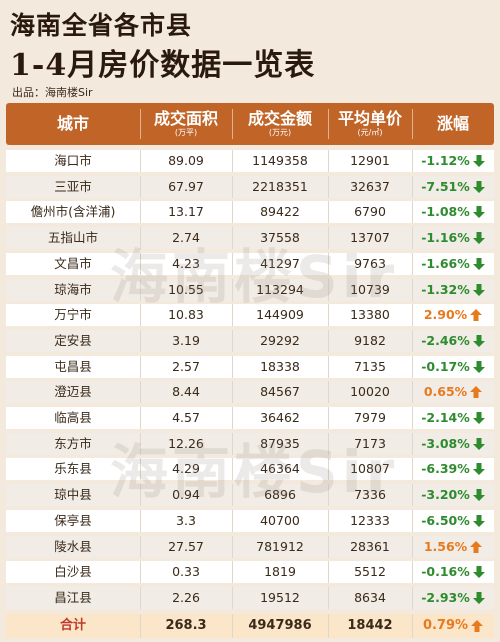  What do you see at coordinates (370, 572) in the screenshot?
I see `cell-price: 5512` at bounding box center [370, 572].